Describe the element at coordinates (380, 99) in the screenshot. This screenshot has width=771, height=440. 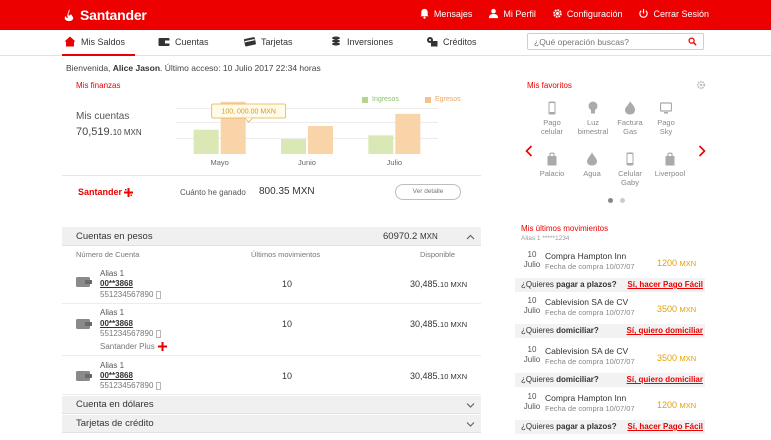
I see `legend-ingresos: Ingresos` at that location.